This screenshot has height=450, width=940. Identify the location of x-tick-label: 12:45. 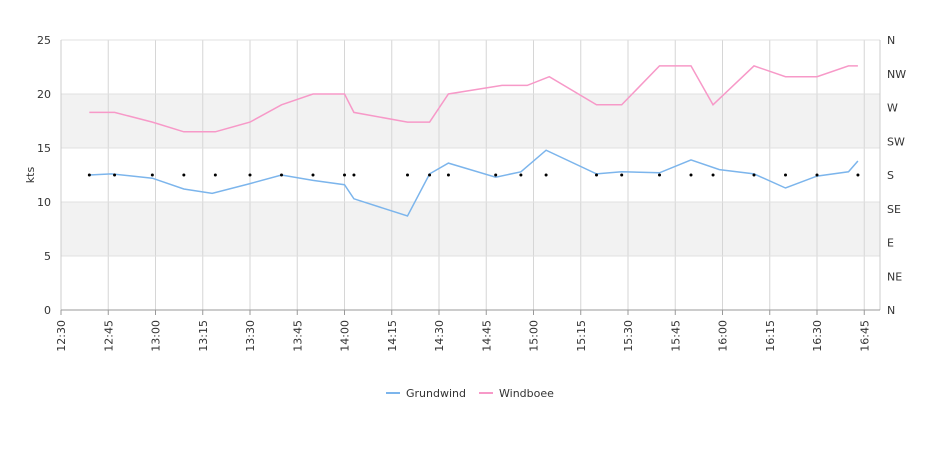
(108, 336).